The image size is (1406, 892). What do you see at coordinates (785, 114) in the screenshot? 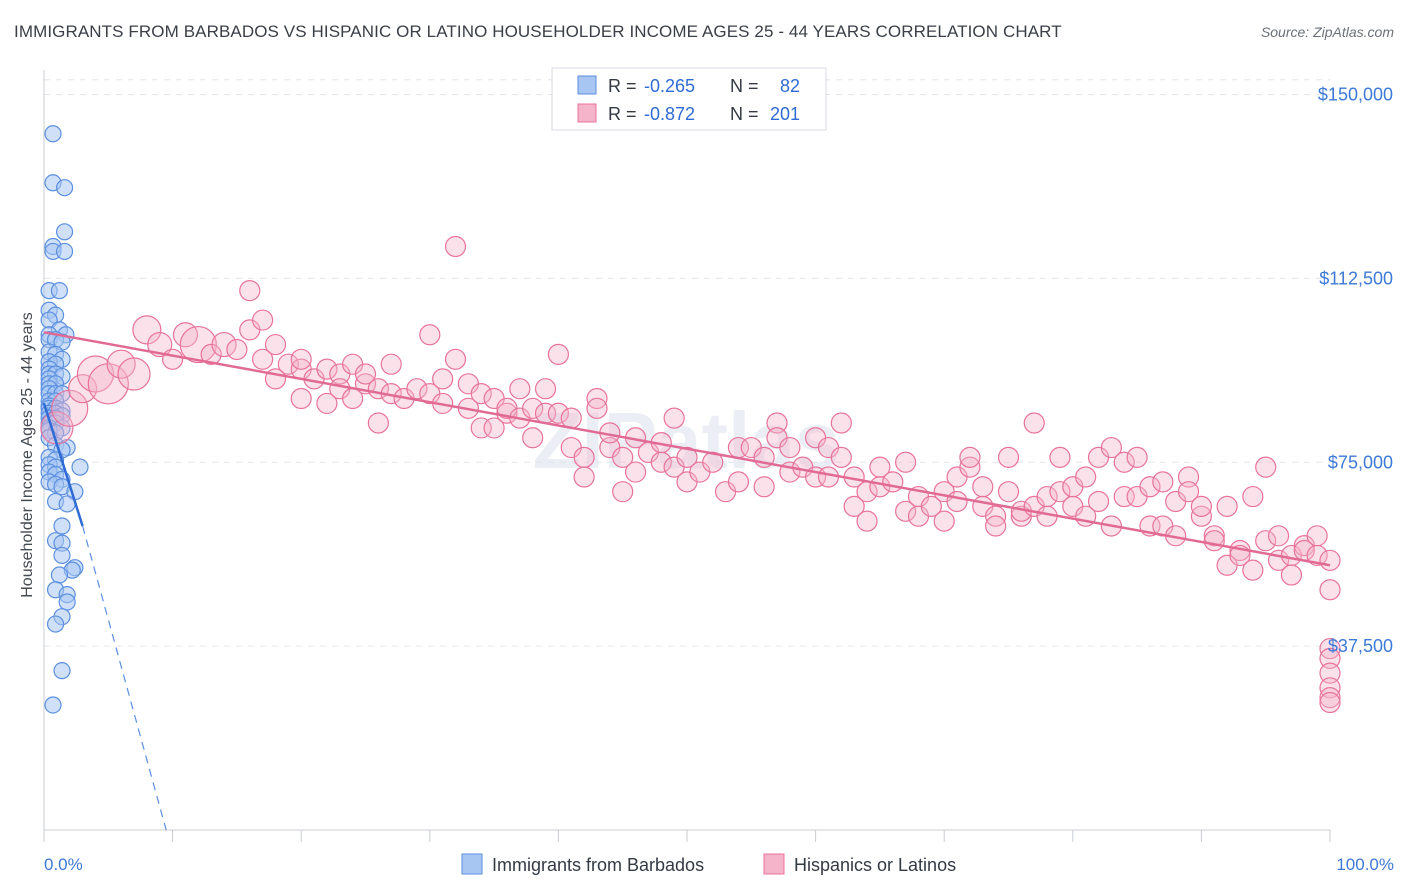
I see `stats-n-value-hispanic: 201` at bounding box center [785, 114].